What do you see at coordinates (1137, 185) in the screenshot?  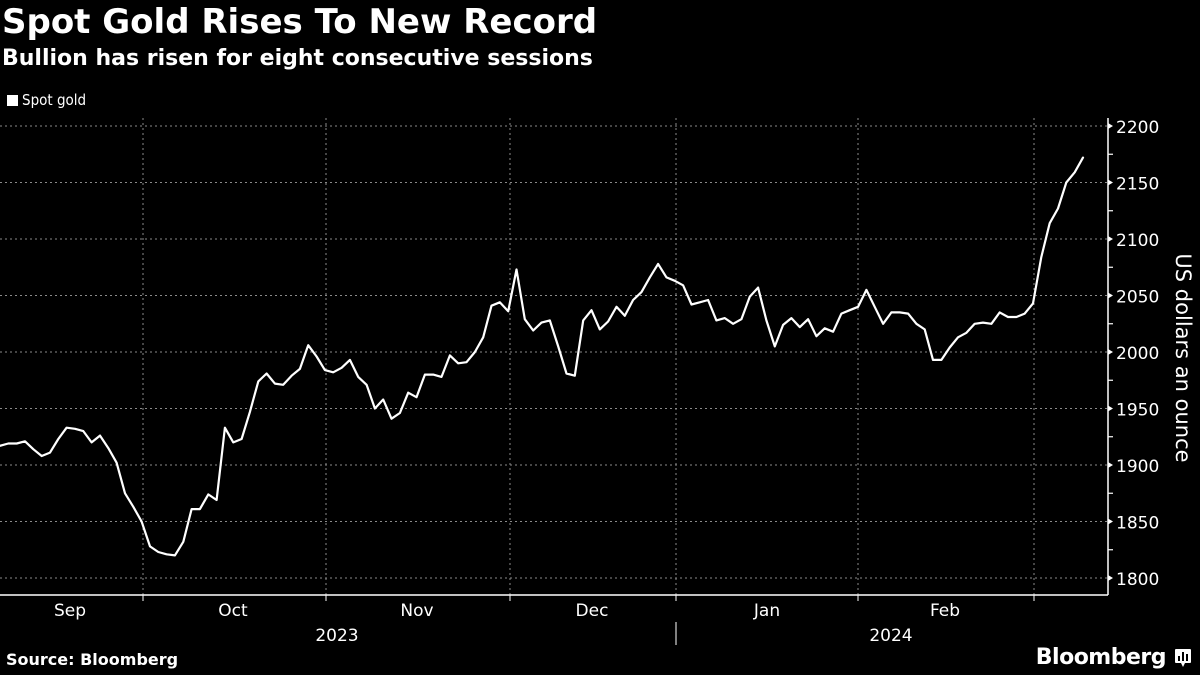 I see `y-tick-label: 2150` at bounding box center [1137, 185].